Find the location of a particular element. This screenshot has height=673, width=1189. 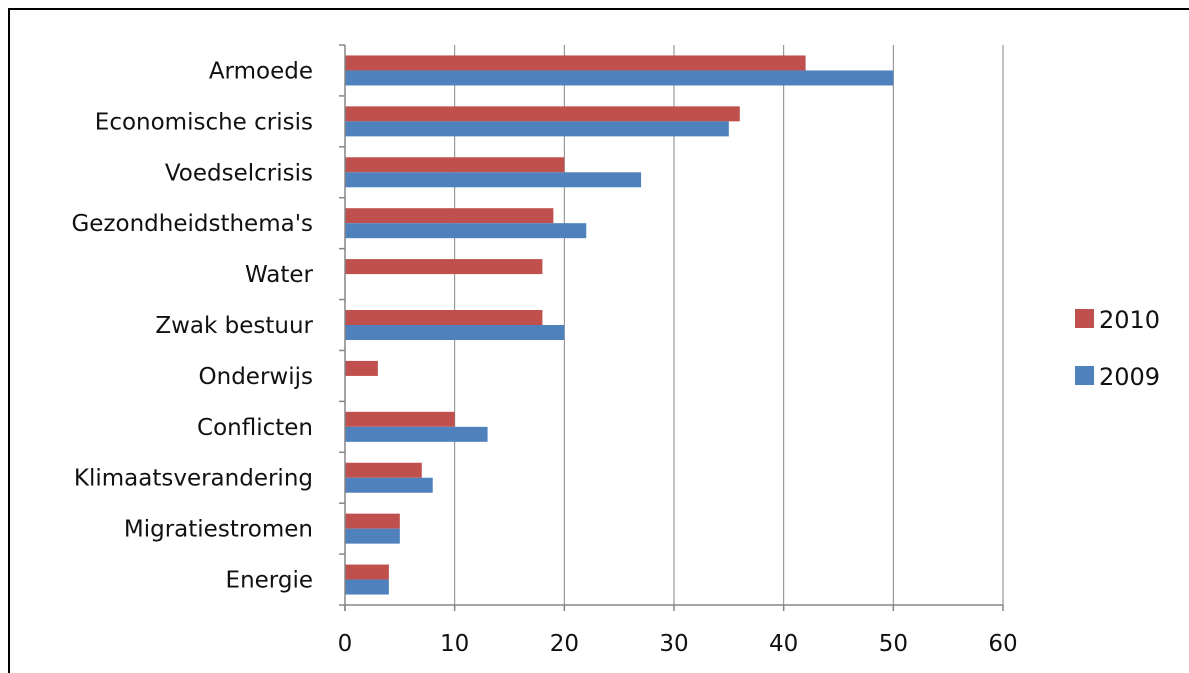

legend: 2010 2009 is located at coordinates (1117, 348).